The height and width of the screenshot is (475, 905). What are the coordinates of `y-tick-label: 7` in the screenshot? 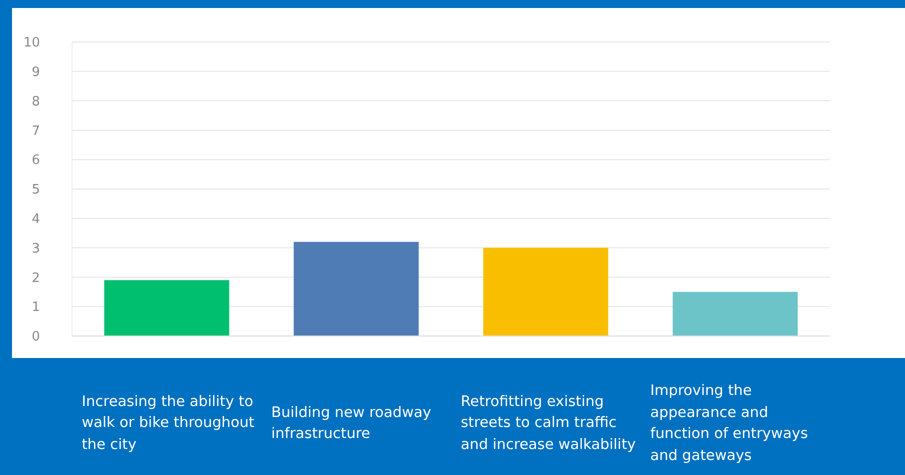 It's located at (36, 131).